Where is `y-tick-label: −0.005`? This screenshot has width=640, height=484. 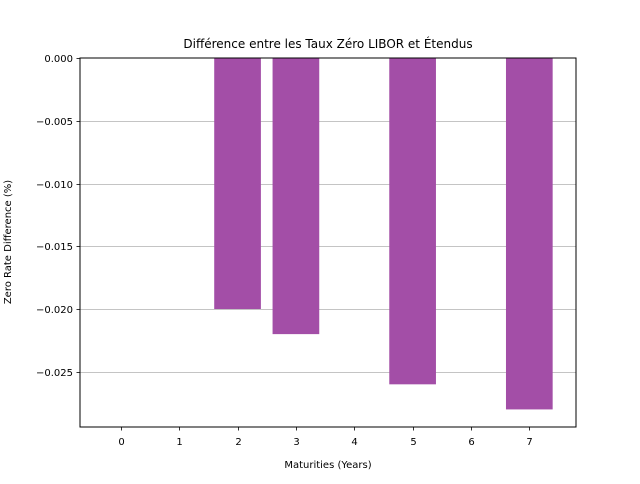
y-tick-label: −0.005 is located at coordinates (54, 122).